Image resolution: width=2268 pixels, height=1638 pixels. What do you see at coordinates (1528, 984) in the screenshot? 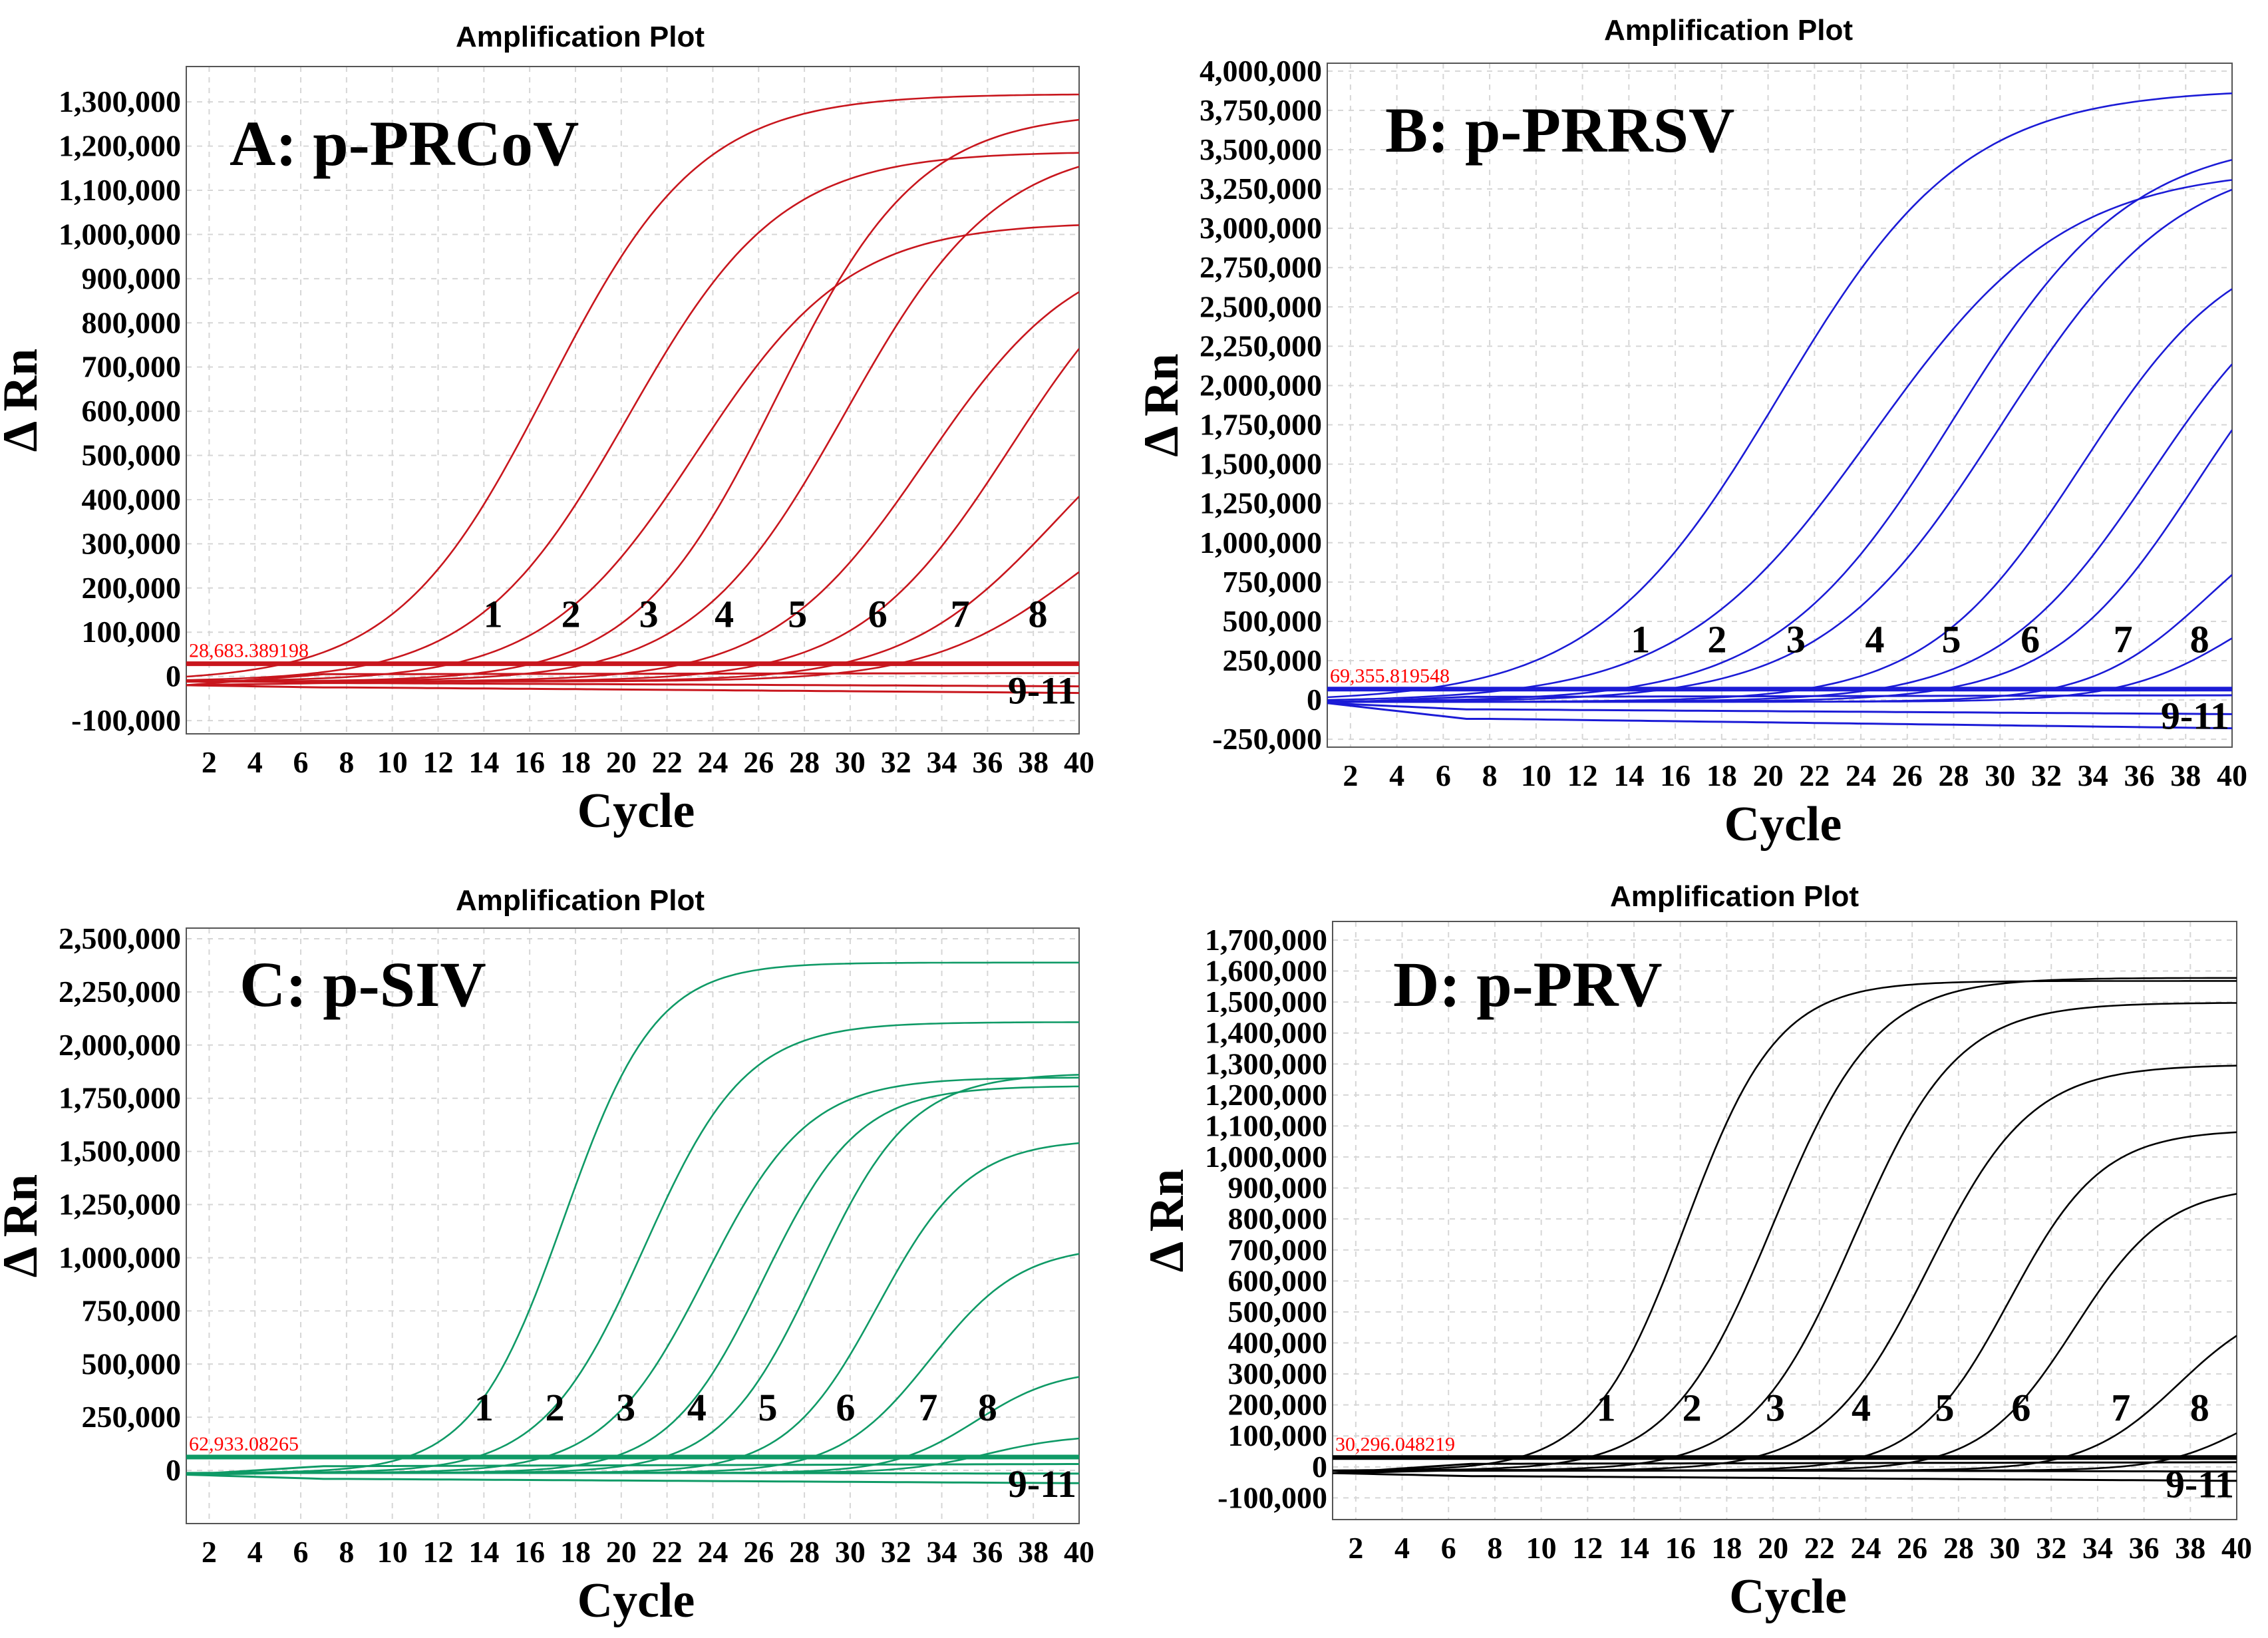
I see `panel-label: D: p-PRV` at bounding box center [1528, 984].